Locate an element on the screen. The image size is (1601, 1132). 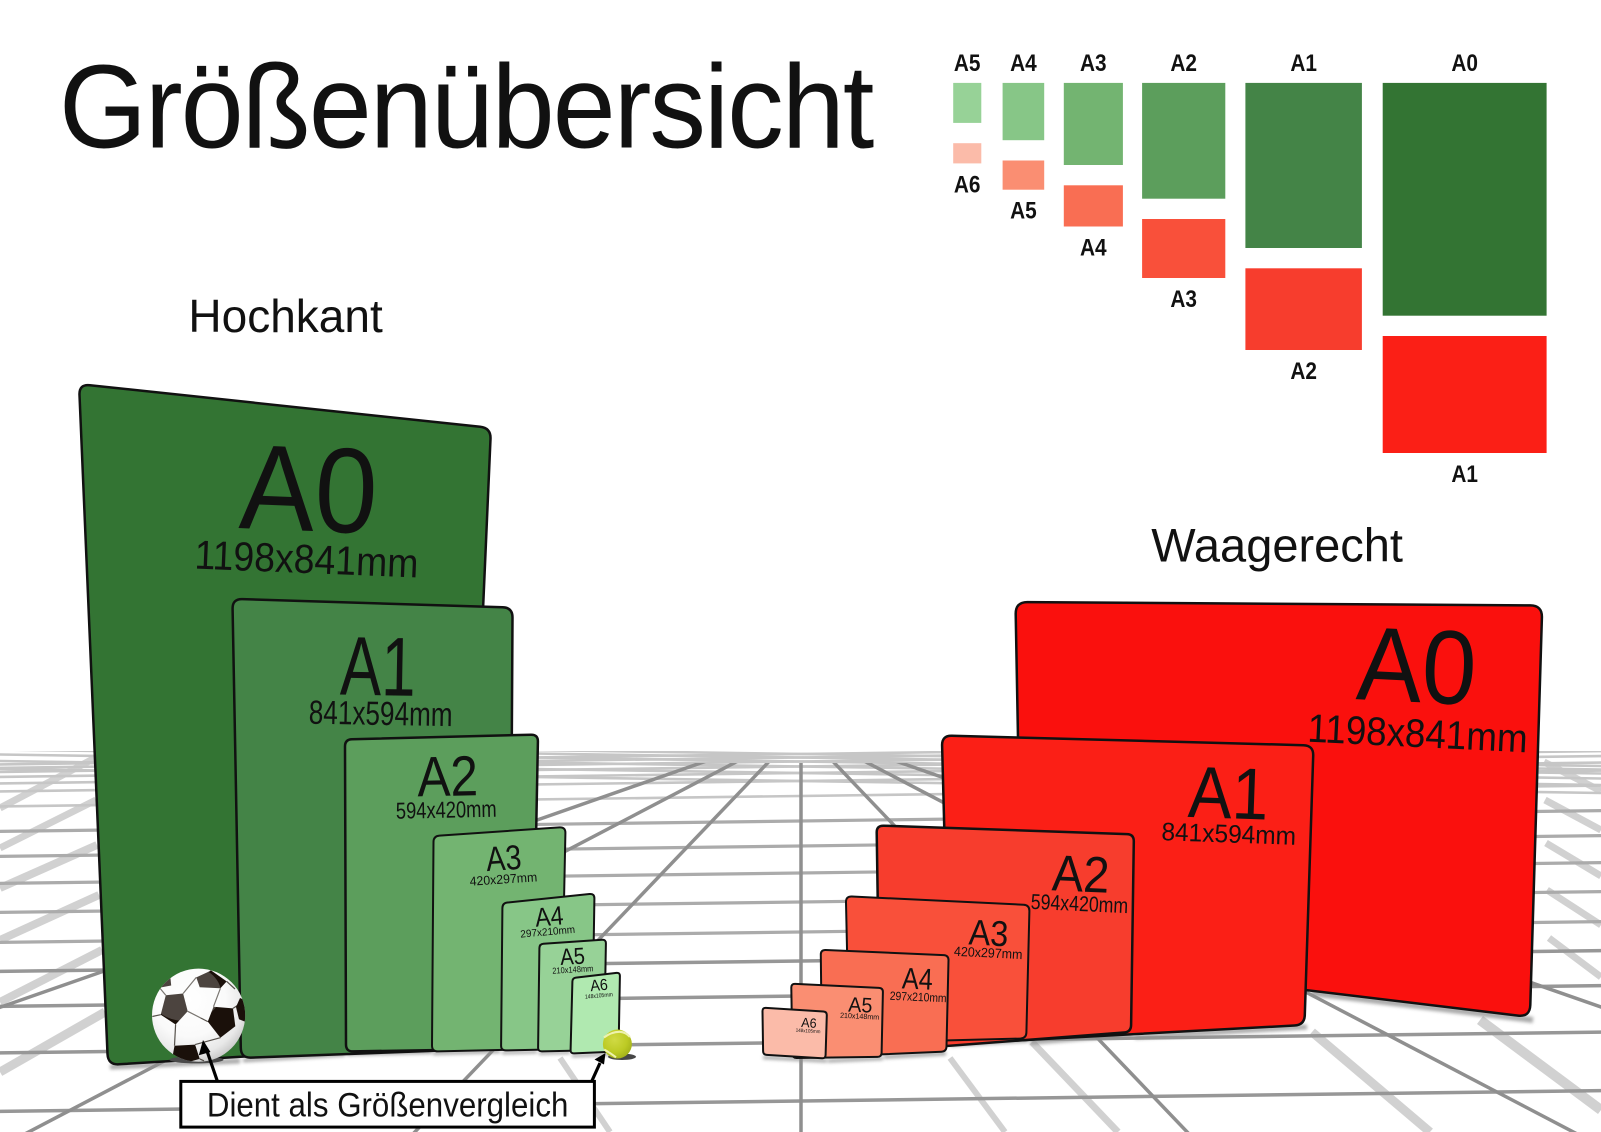
svg-text: Größenübersicht is located at coordinates (466, 106).